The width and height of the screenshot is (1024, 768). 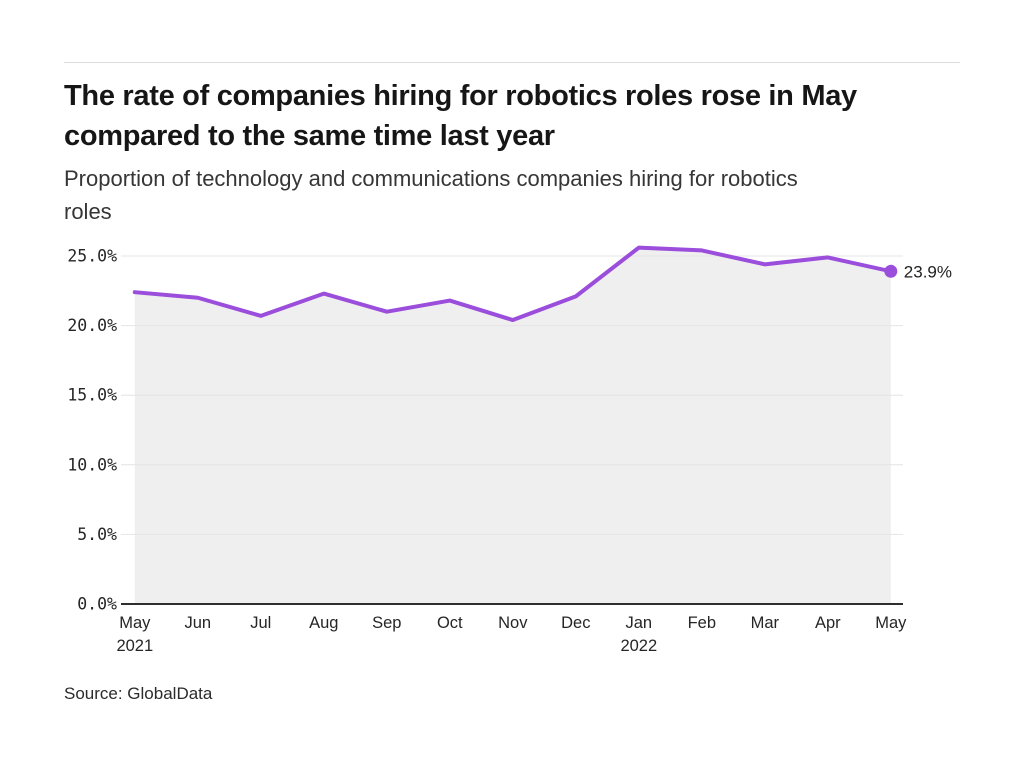 What do you see at coordinates (97, 534) in the screenshot?
I see `y-tick-label: 5.0%` at bounding box center [97, 534].